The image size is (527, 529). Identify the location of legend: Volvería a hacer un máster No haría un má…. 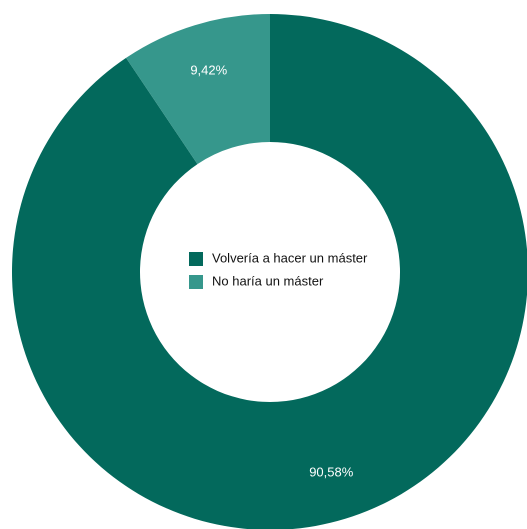
(278, 269).